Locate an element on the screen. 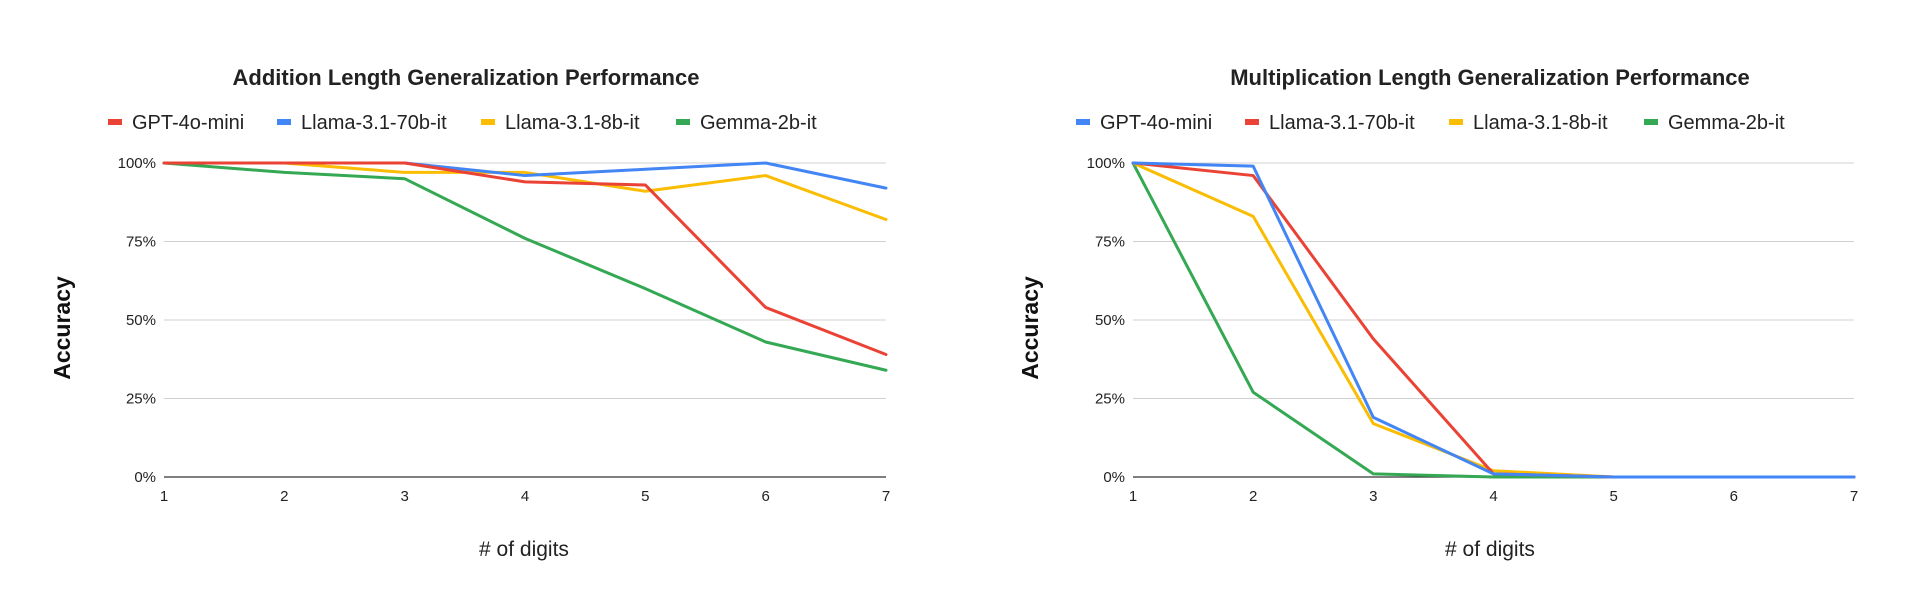 This screenshot has width=1922, height=600. series-line-gemma-2b-it is located at coordinates (525, 266).